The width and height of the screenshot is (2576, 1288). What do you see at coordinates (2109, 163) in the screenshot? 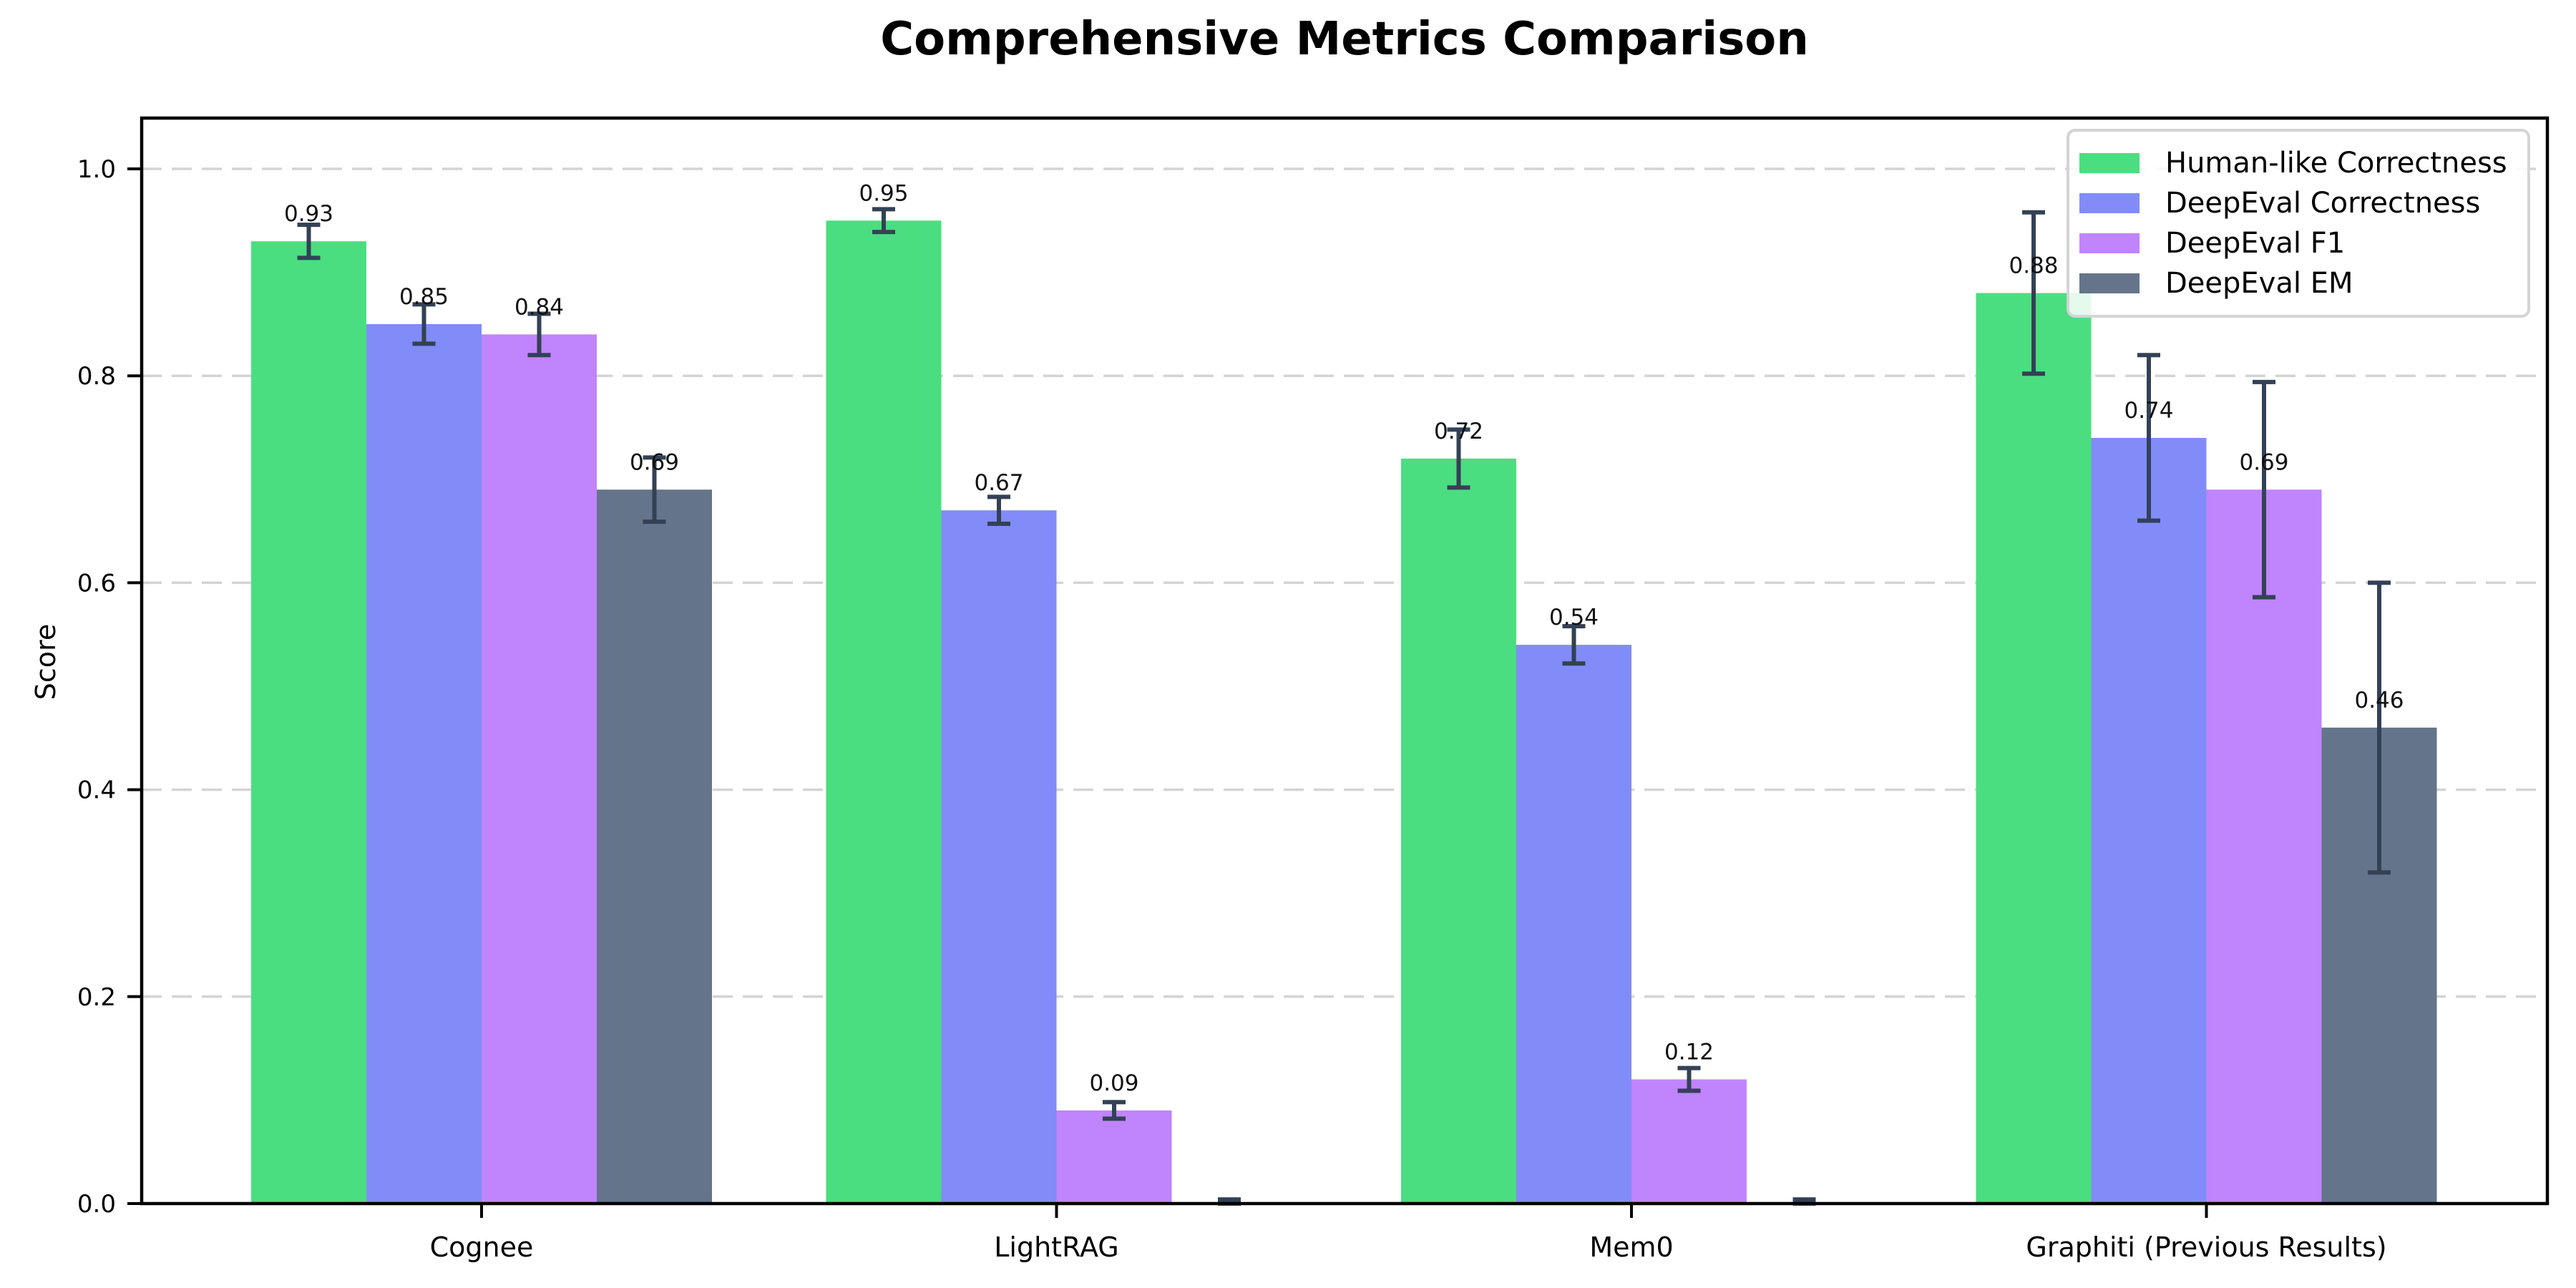
I see `legend-swatch-green` at bounding box center [2109, 163].